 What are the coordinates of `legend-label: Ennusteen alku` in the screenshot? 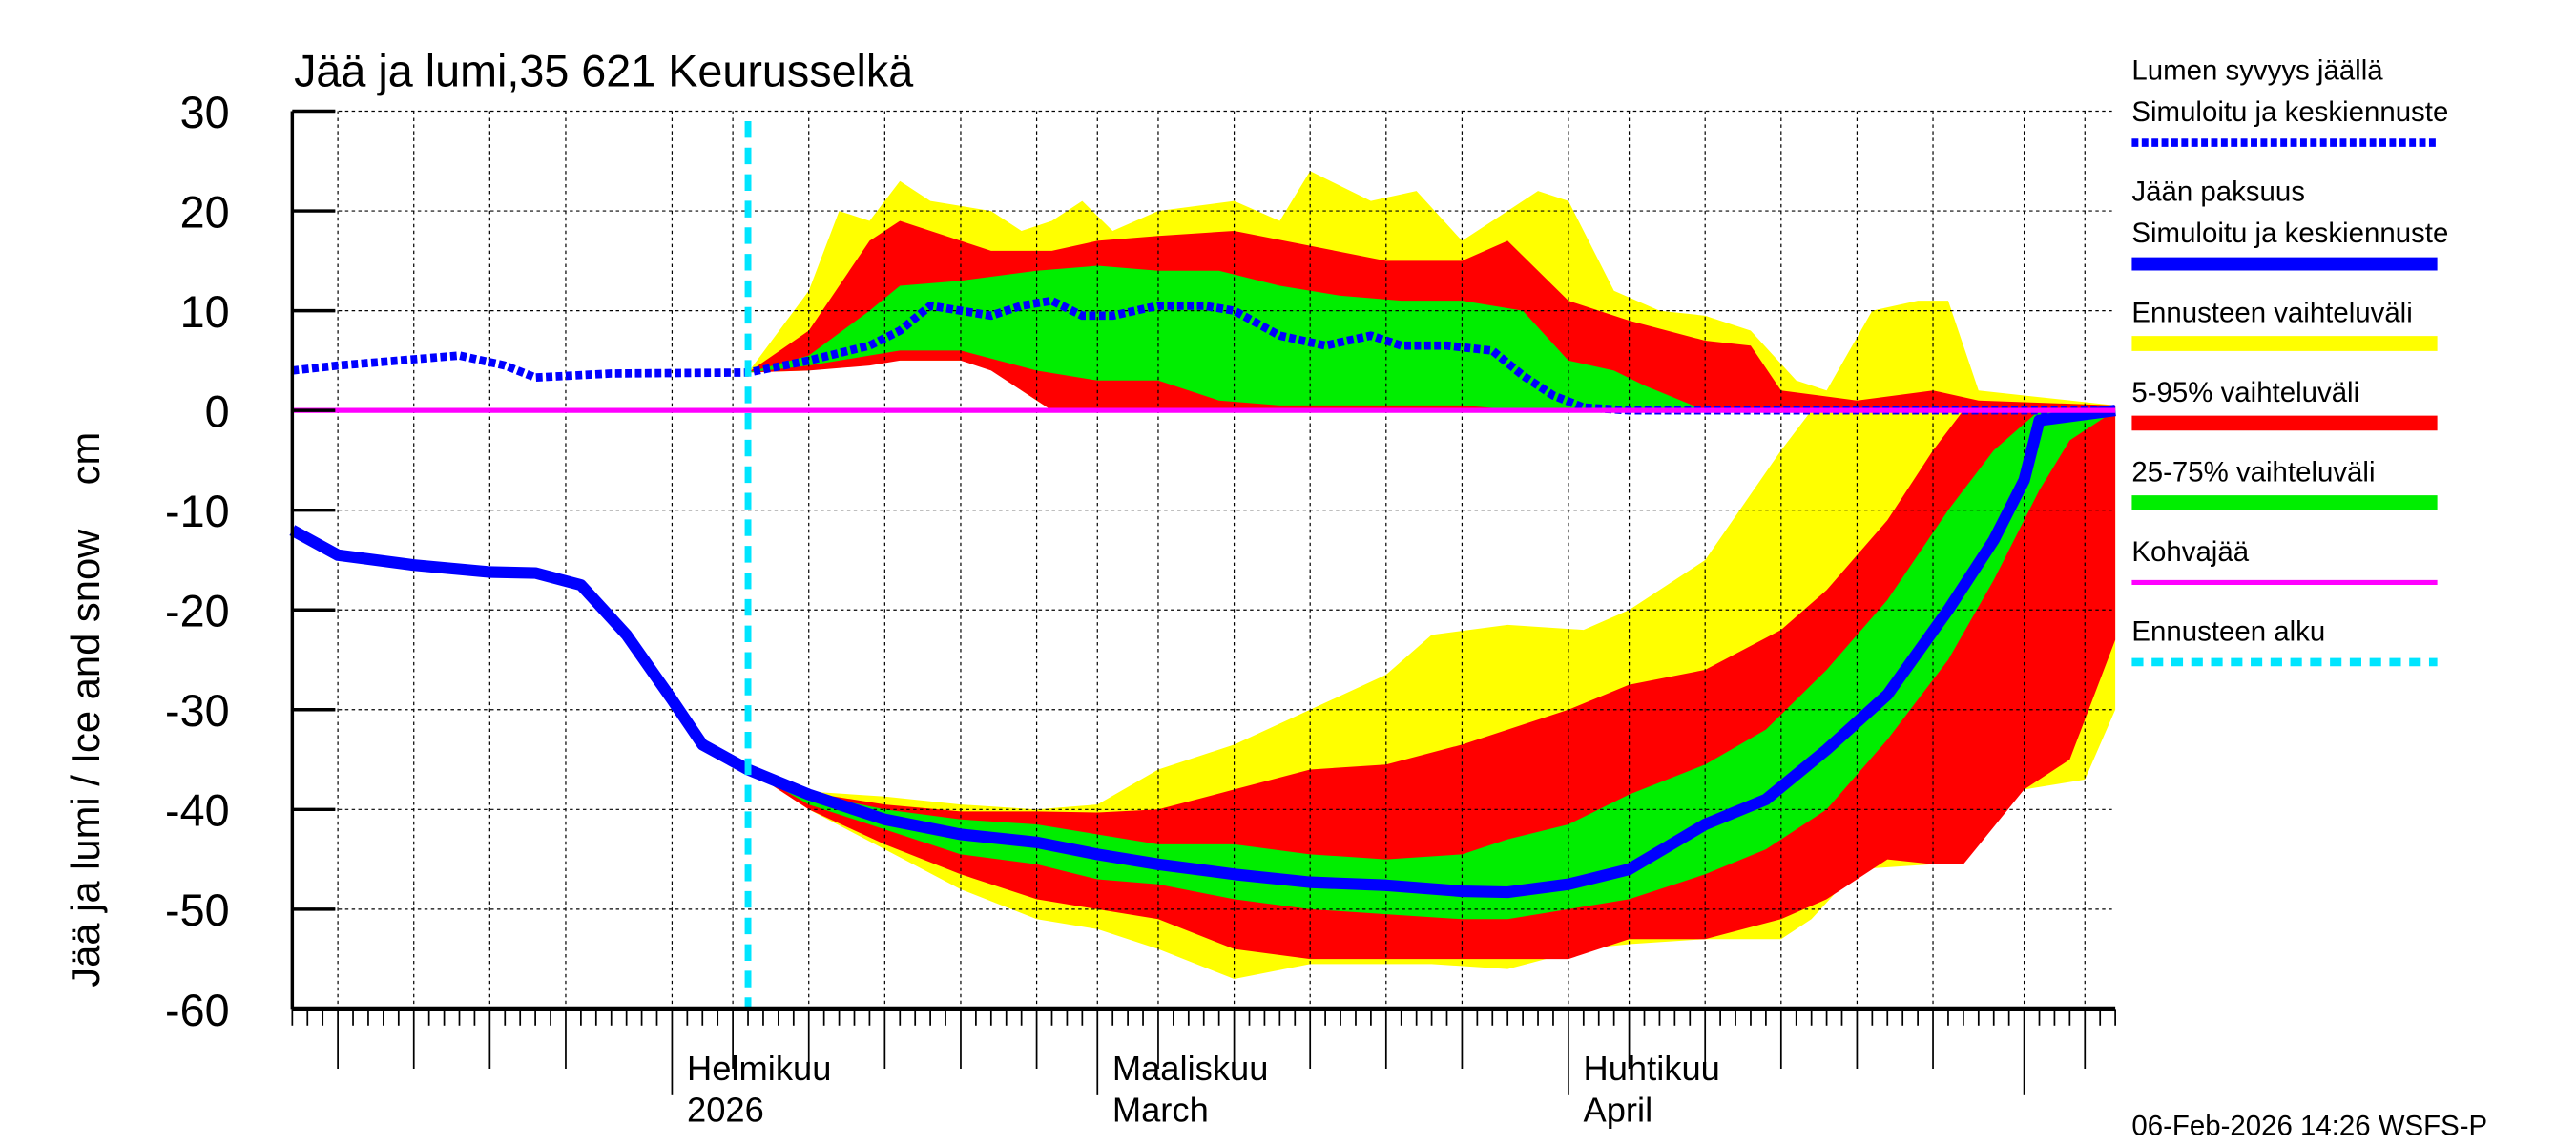 It's located at (2228, 631).